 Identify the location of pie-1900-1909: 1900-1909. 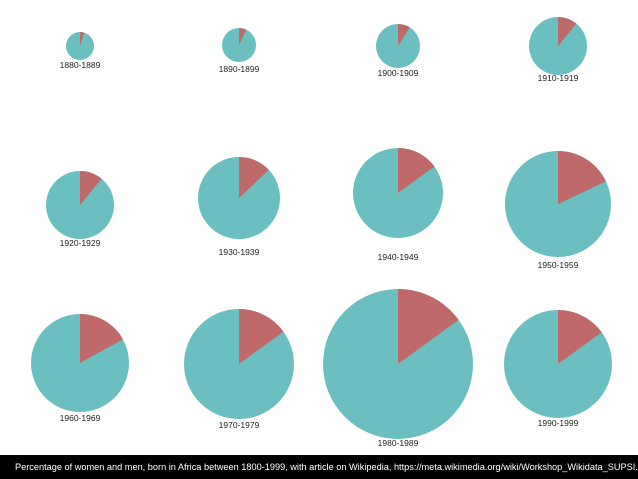
(398, 50).